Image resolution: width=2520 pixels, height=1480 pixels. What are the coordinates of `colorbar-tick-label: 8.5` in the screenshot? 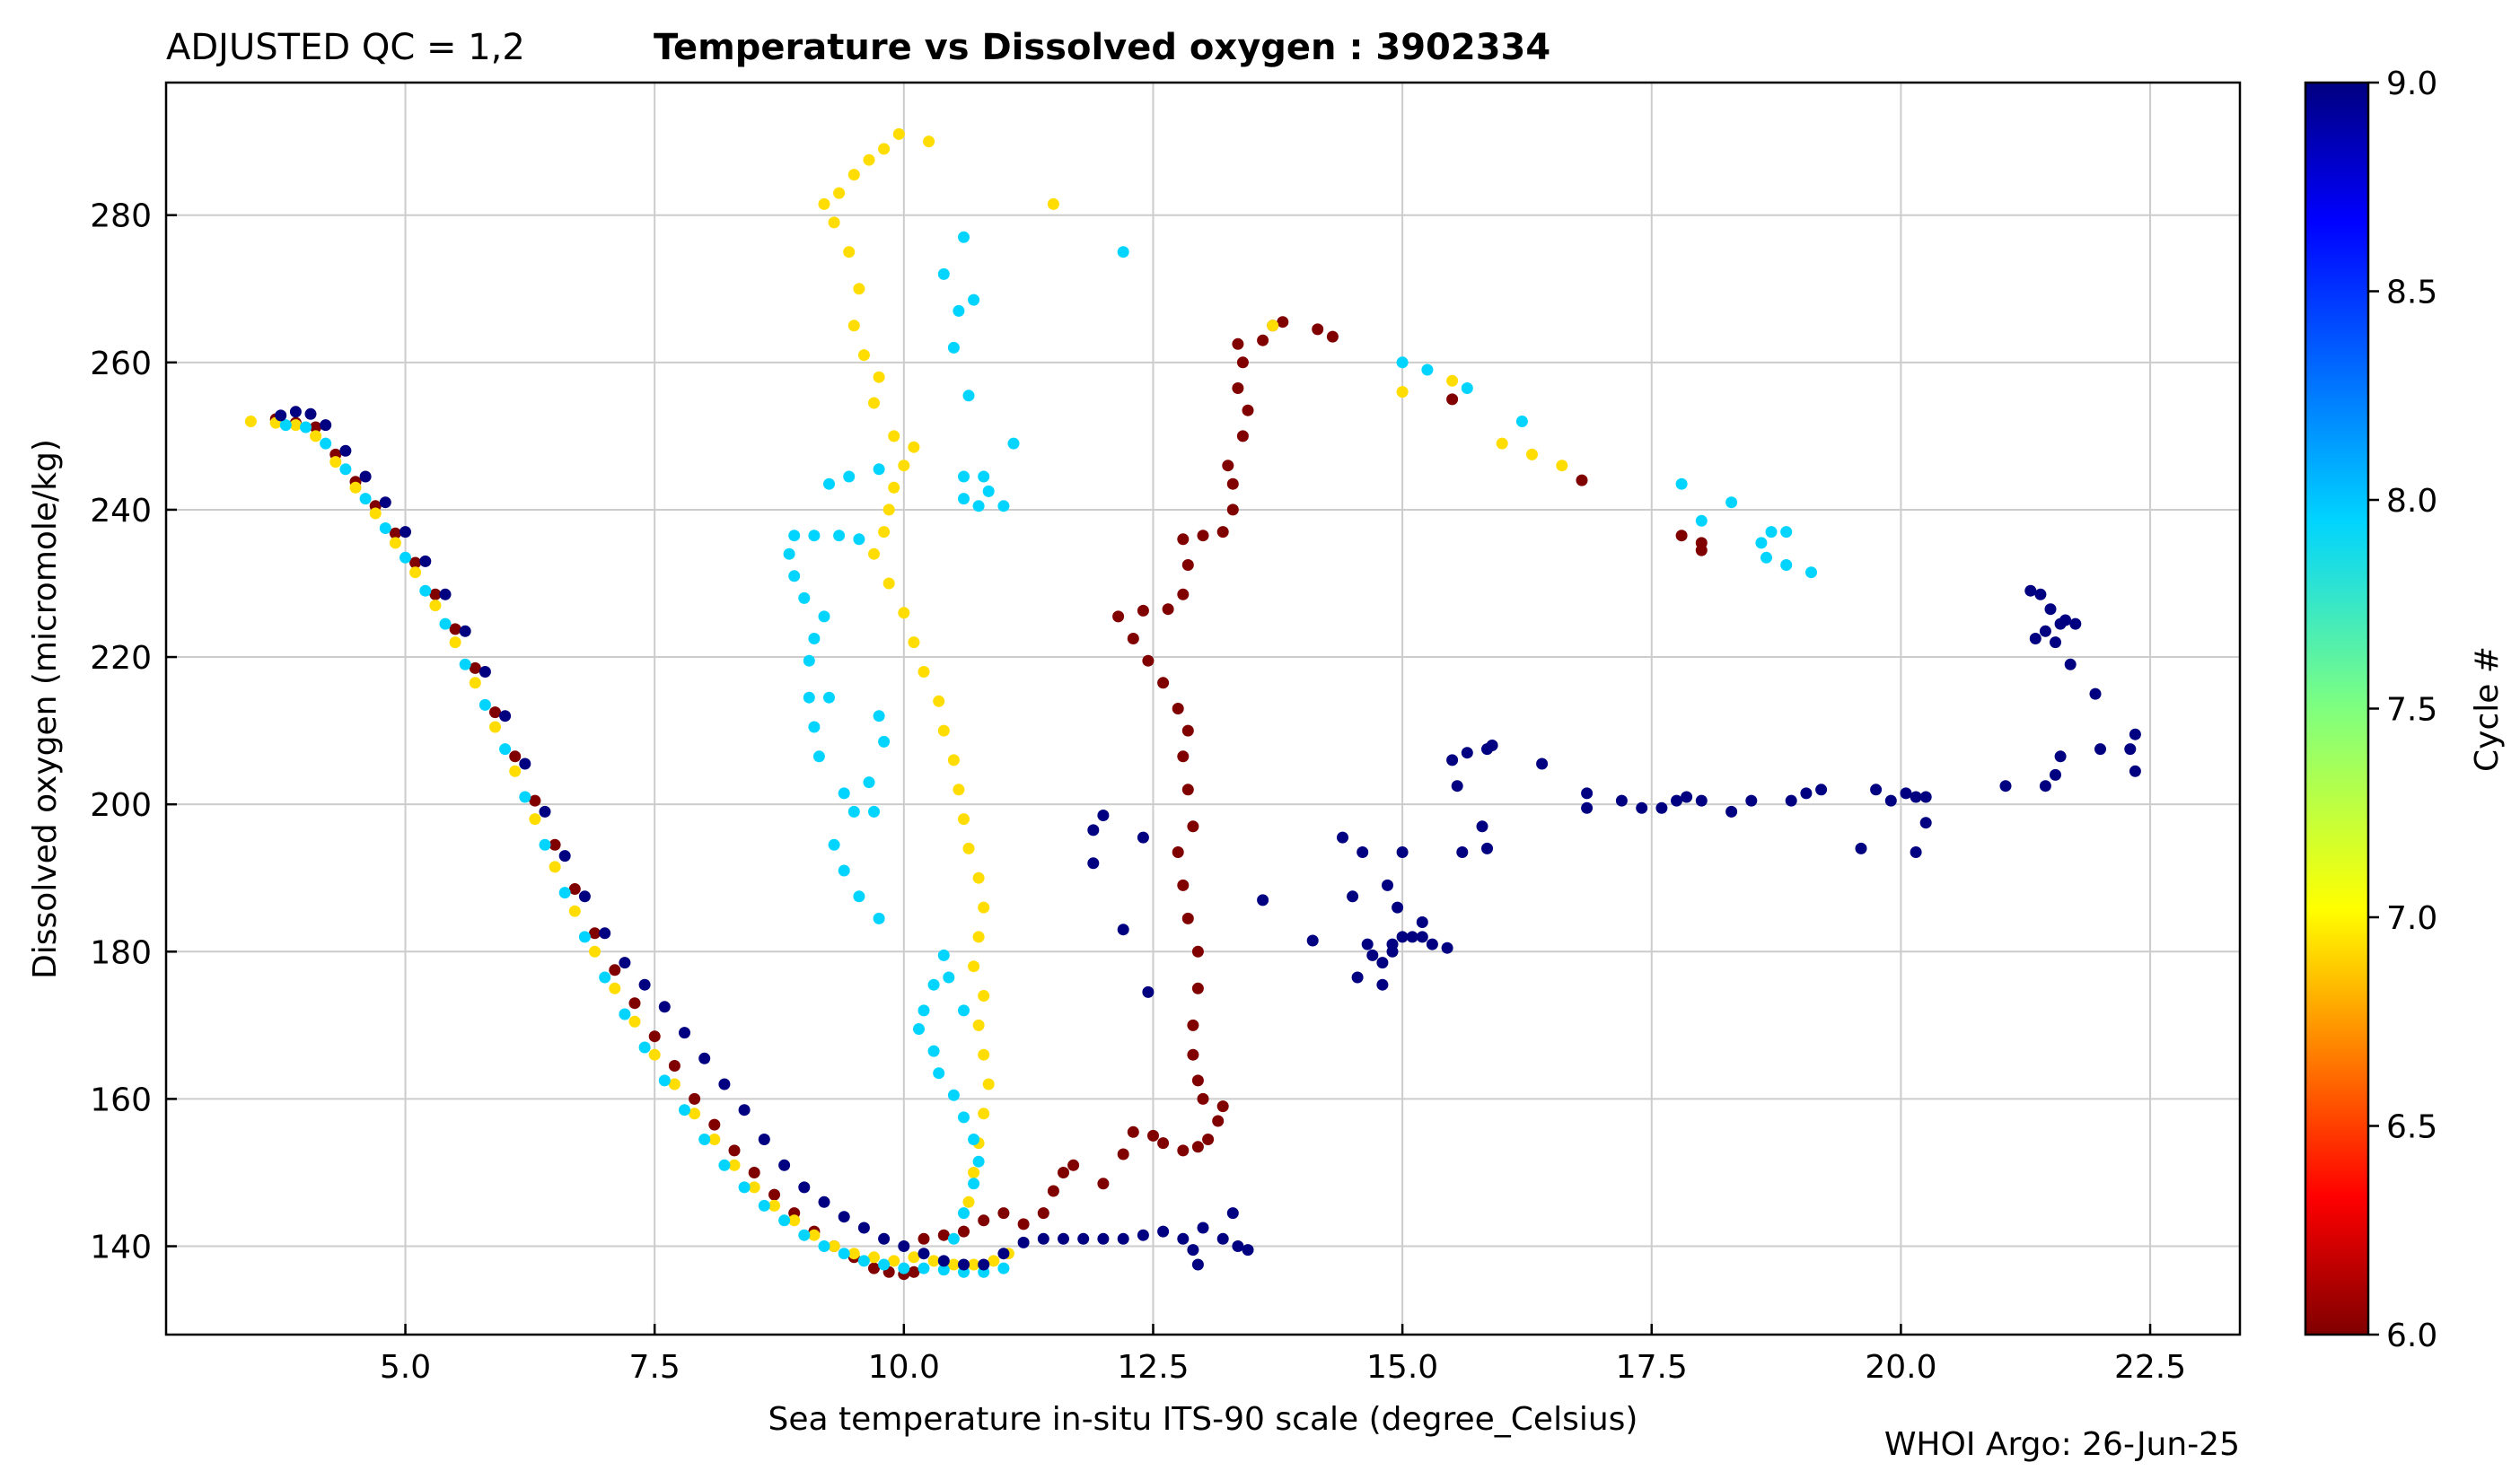 It's located at (2412, 293).